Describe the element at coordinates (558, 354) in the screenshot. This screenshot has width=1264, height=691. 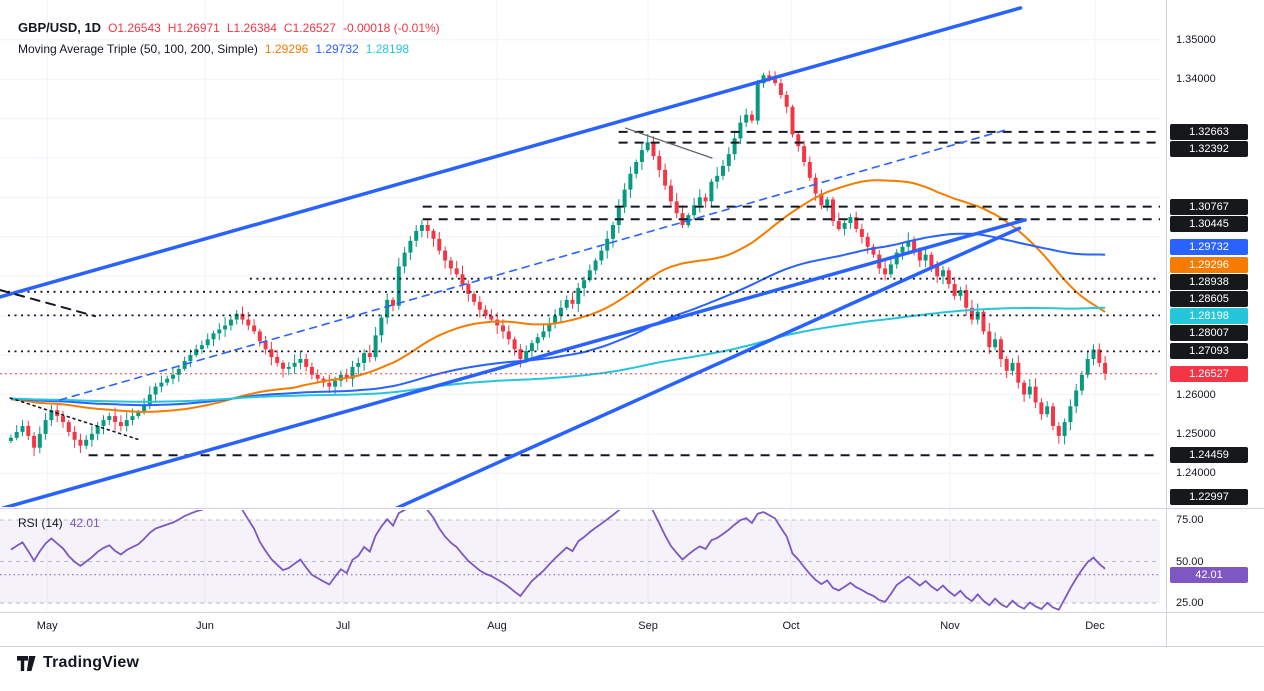
I see `ma200-line` at that location.